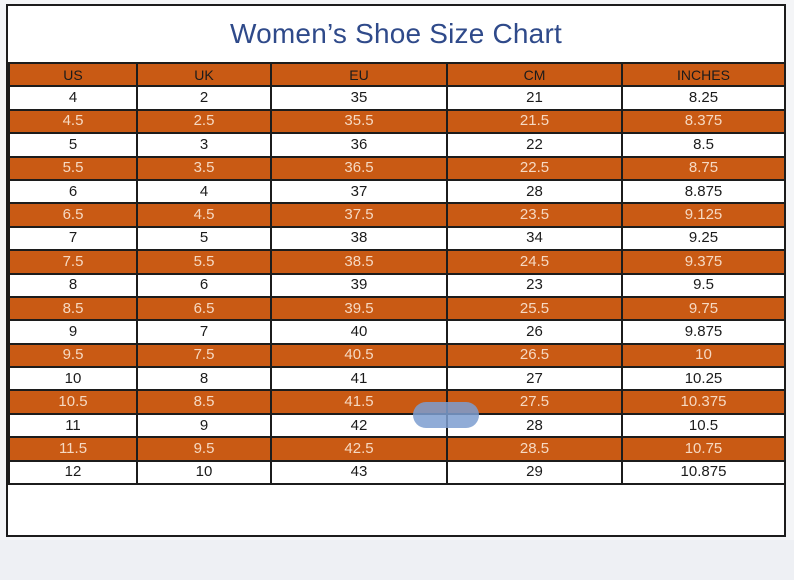 The width and height of the screenshot is (794, 580). Describe the element at coordinates (703, 121) in the screenshot. I see `cell-inches: 8.375` at that location.